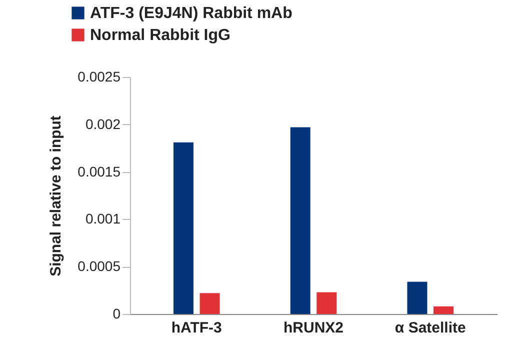 The width and height of the screenshot is (520, 350). I want to click on y-tick-label: 0, so click(116, 314).